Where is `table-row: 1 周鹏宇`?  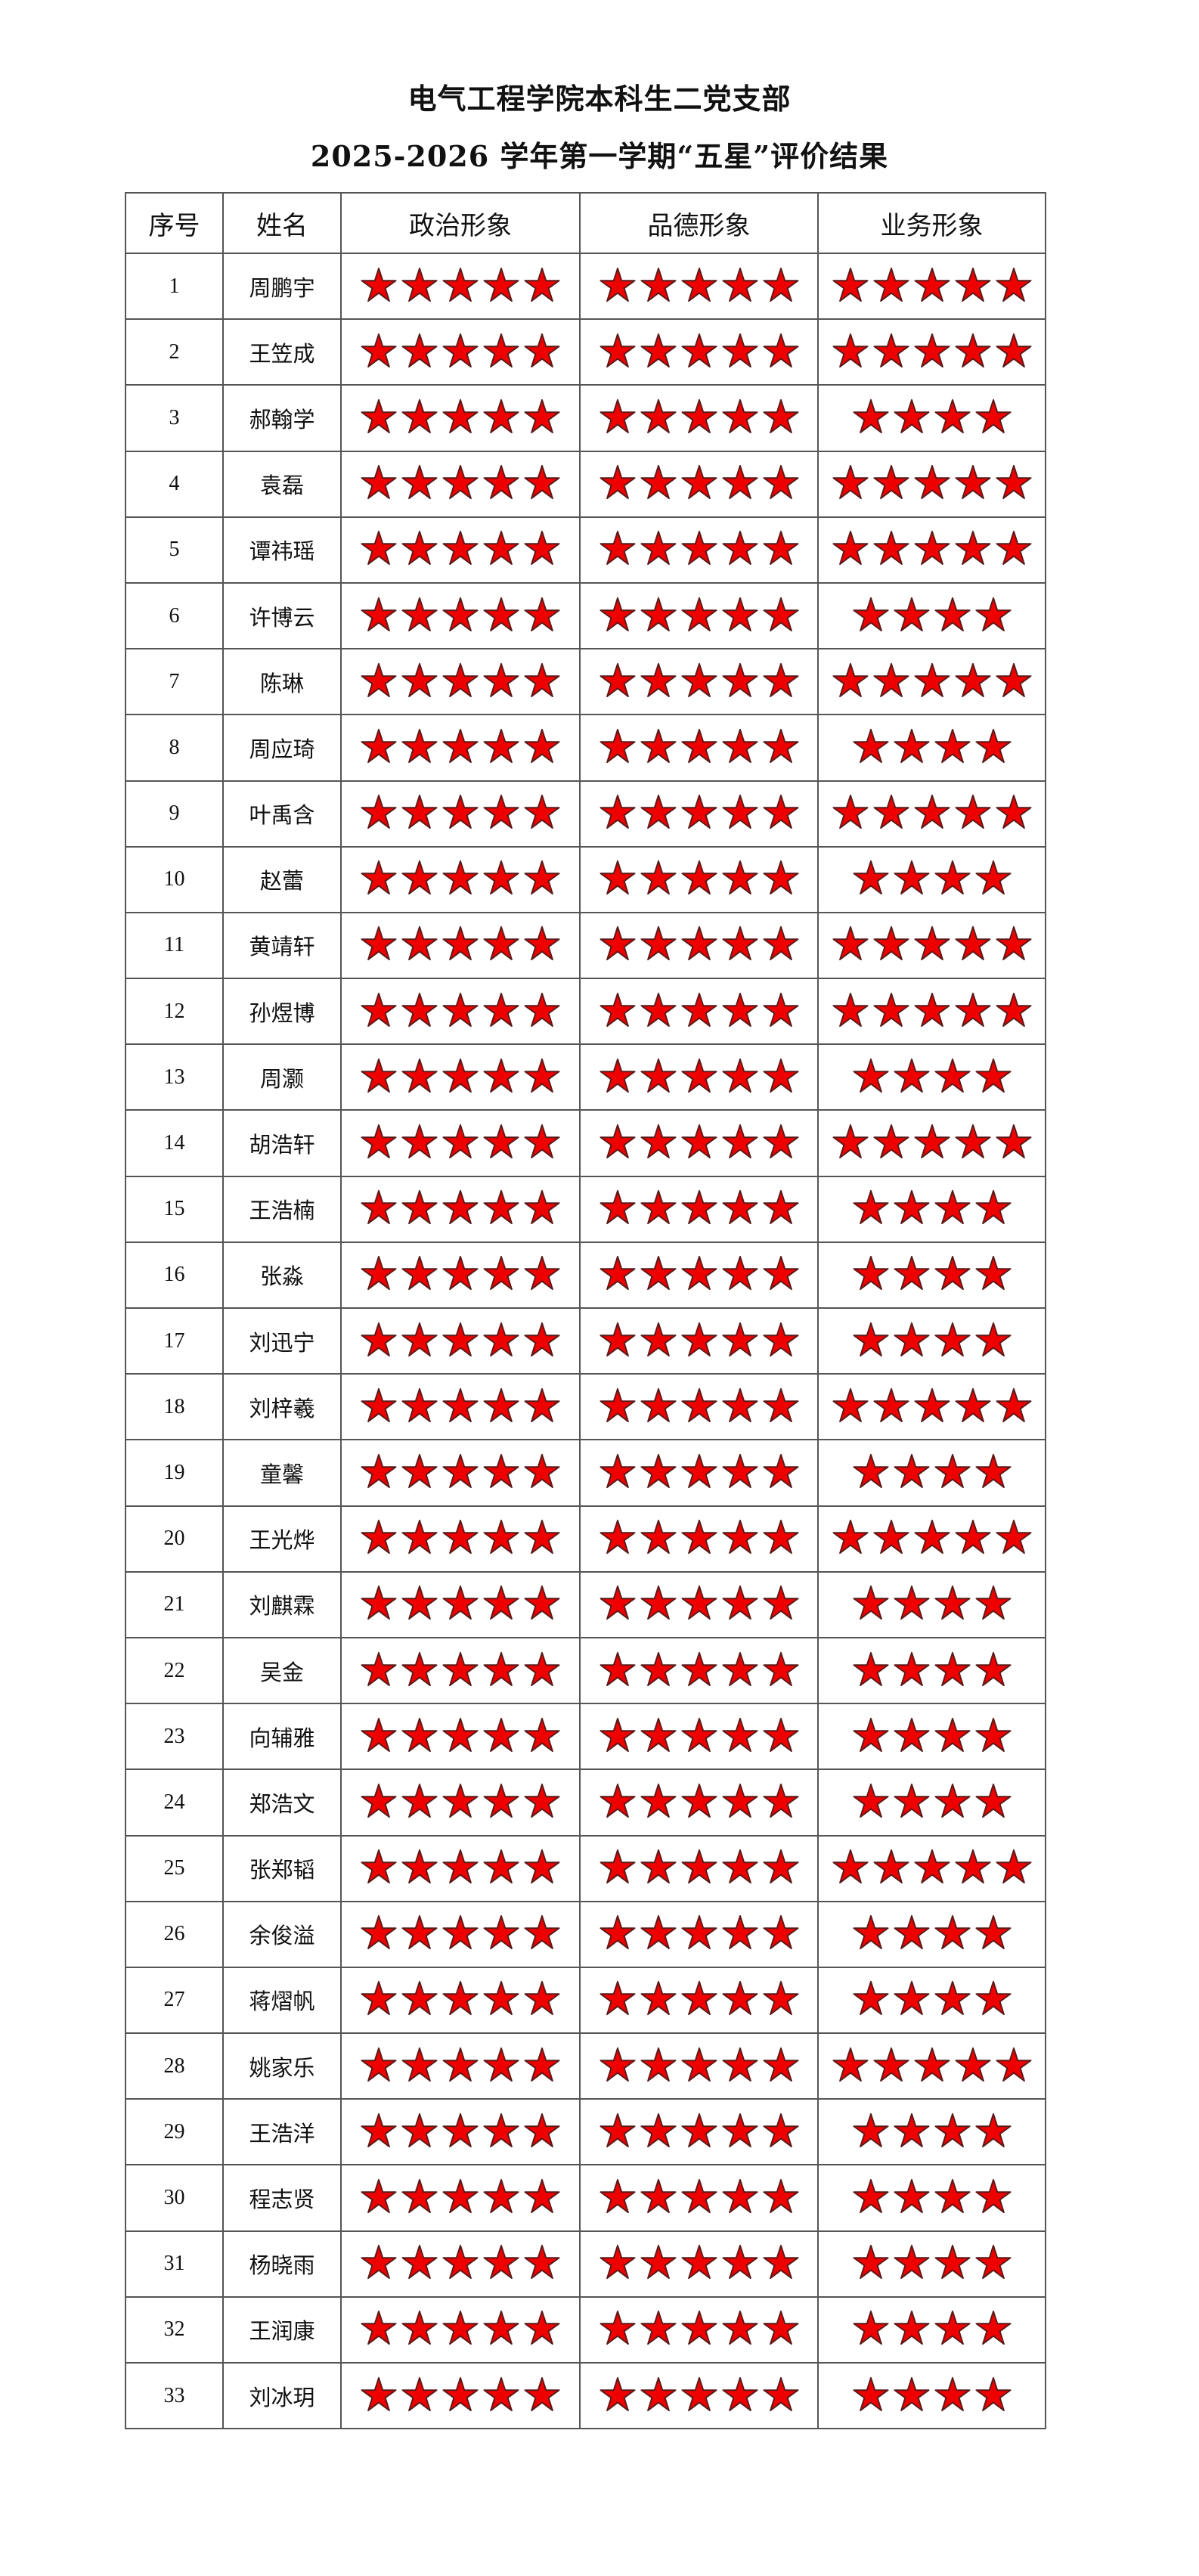
table-row: 1 周鹏宇 is located at coordinates (585, 286).